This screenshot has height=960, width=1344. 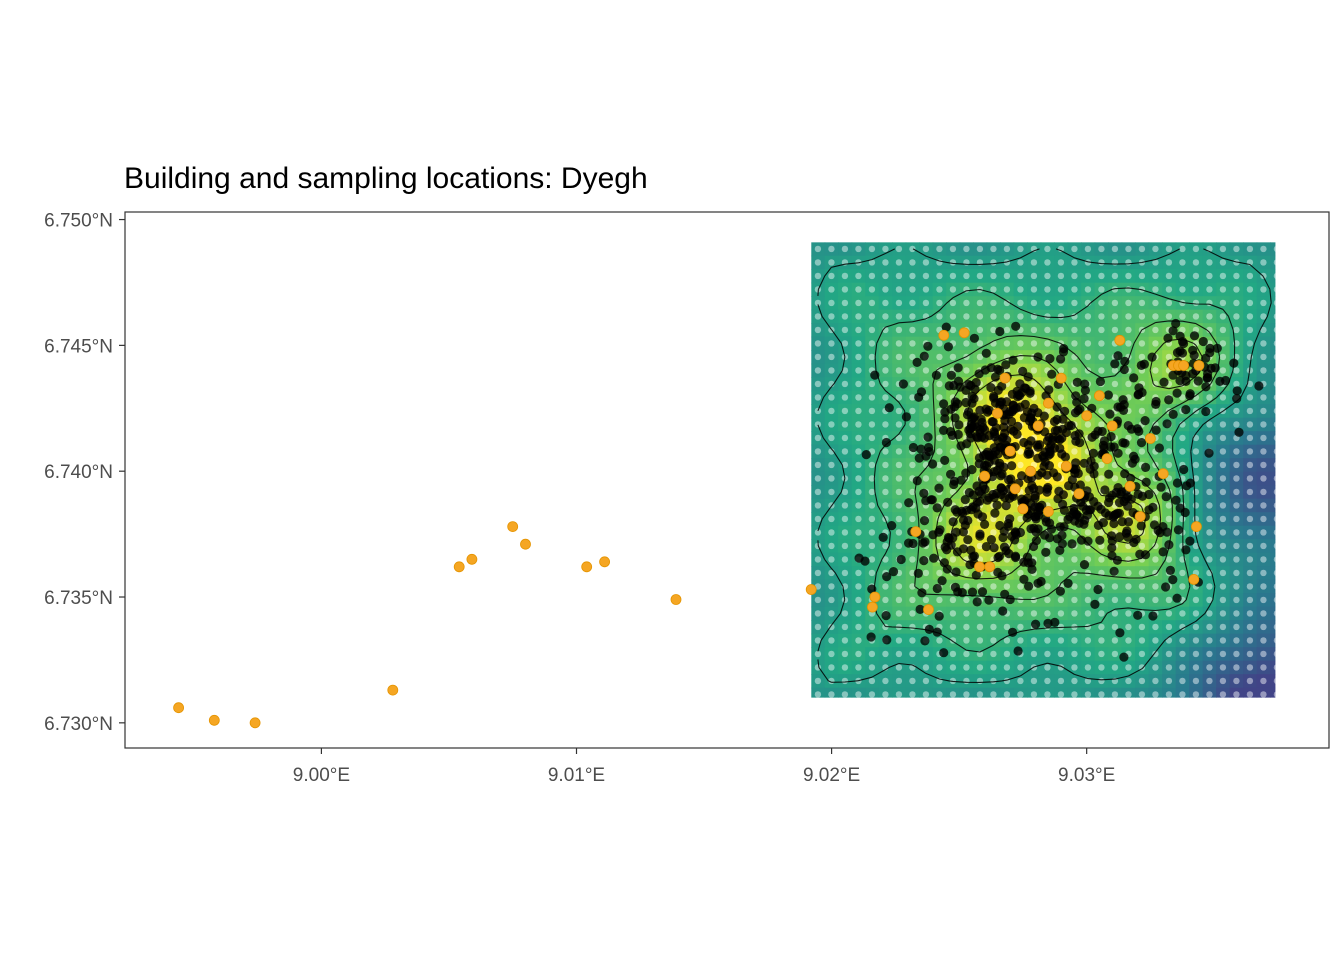 What do you see at coordinates (84, 473) in the screenshot?
I see `y-axis: 6.730°N6.735°N6.740°N6.745°N6.750°N` at bounding box center [84, 473].